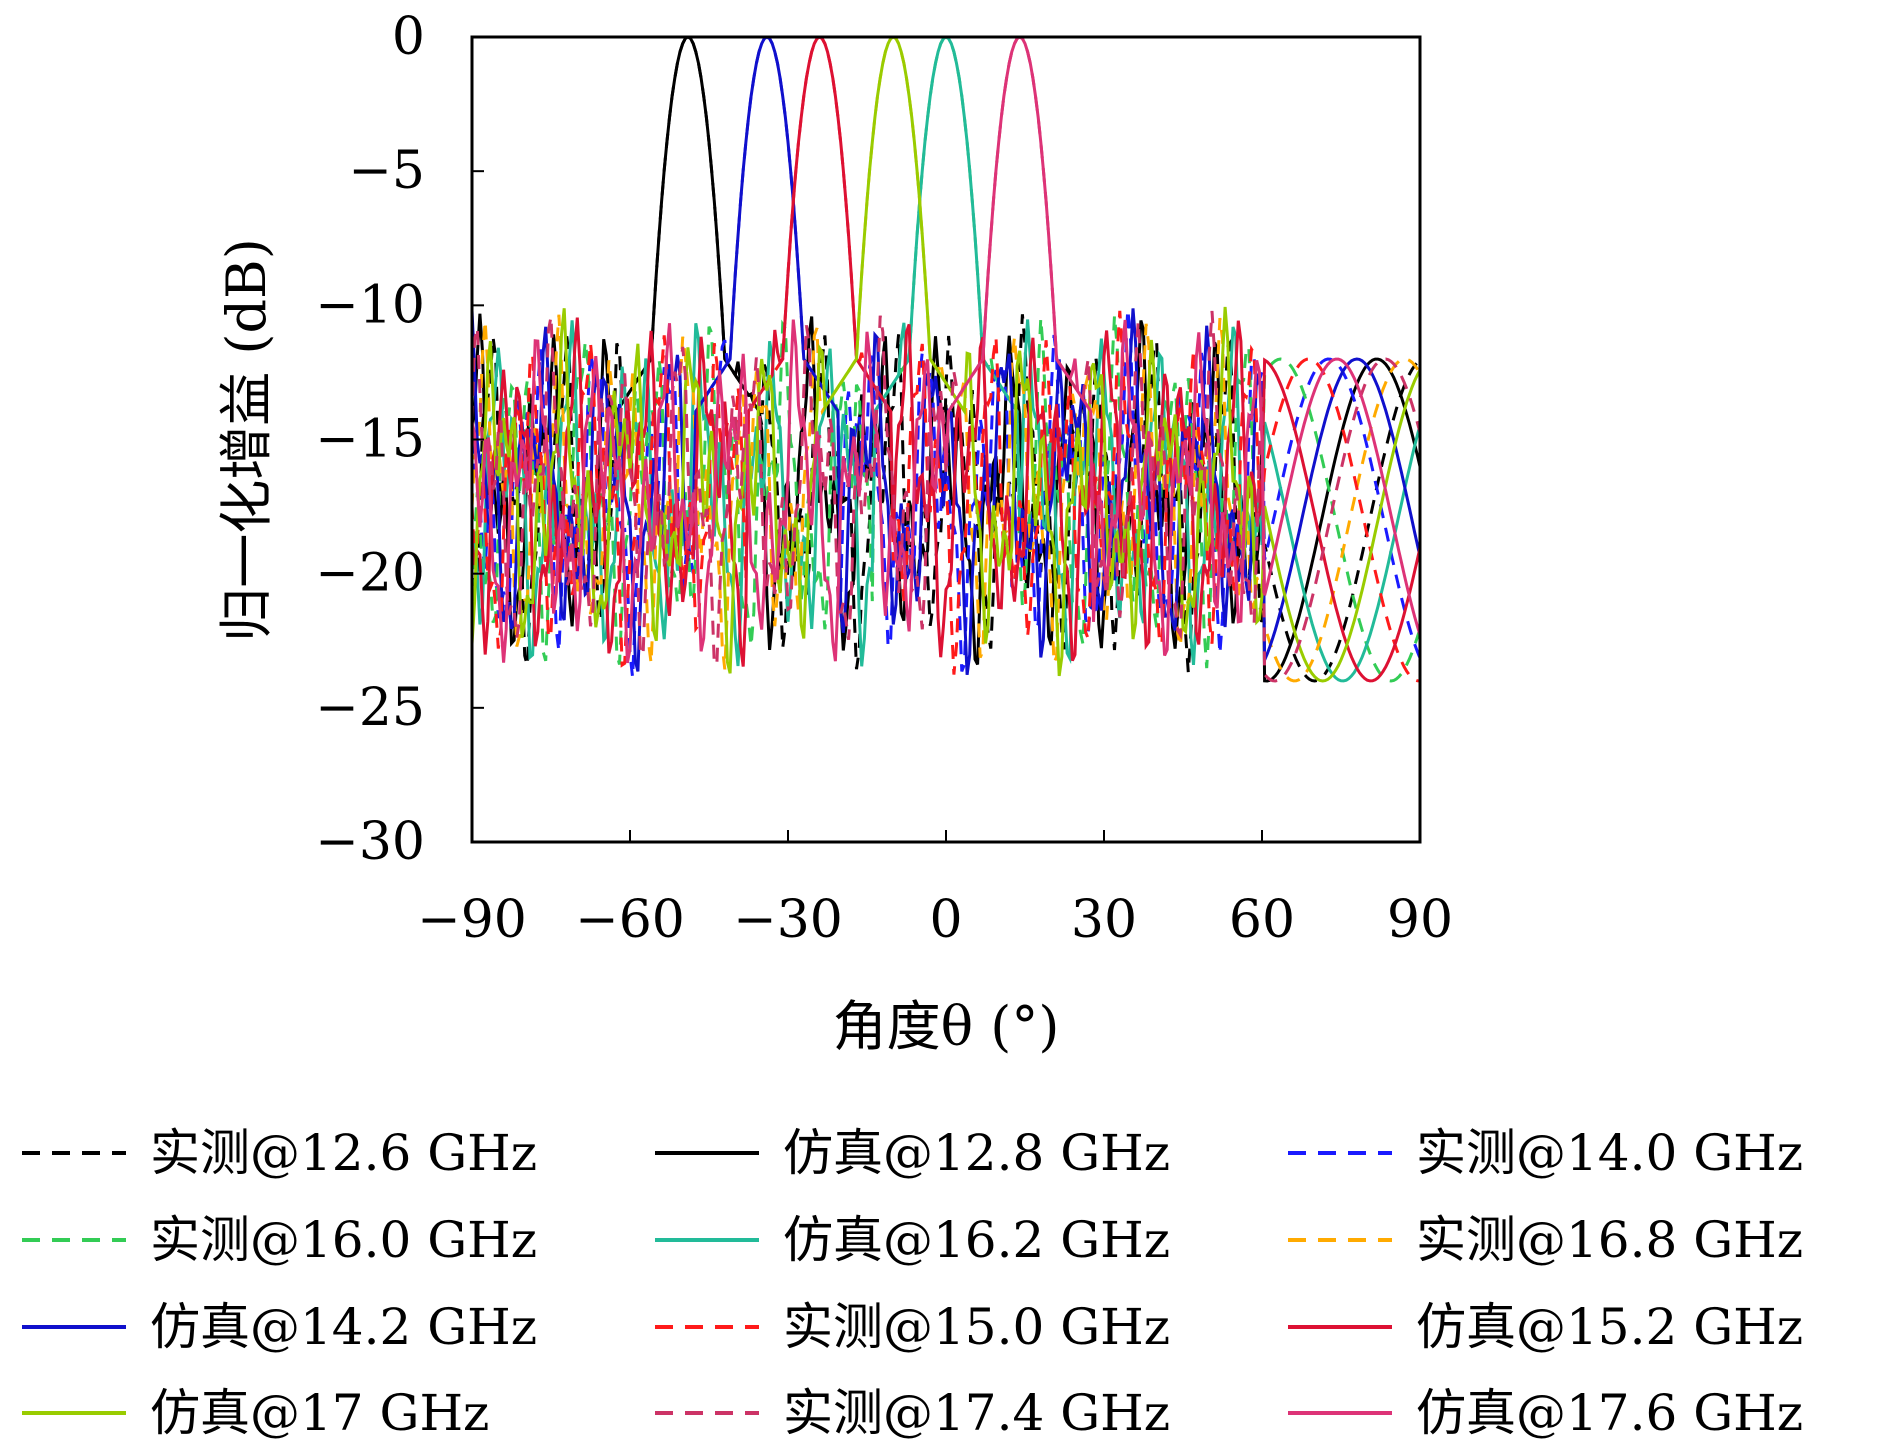  I want to click on y-tick-label: −25, so click(370, 708).